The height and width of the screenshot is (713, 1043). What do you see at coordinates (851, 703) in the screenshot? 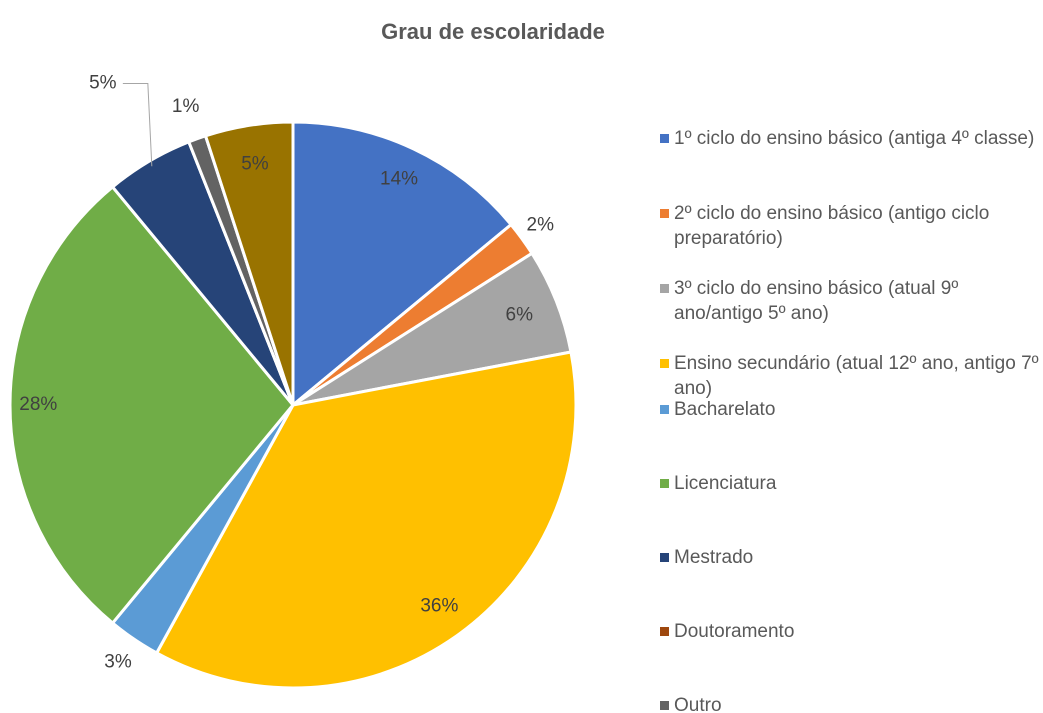
I see `legend-entry: Outro` at bounding box center [851, 703].